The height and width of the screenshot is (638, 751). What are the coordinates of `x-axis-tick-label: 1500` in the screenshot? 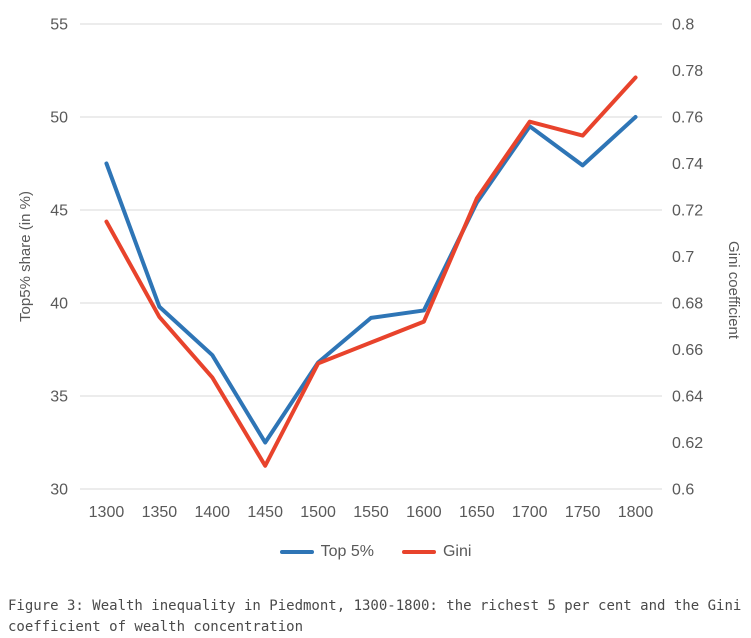 It's located at (318, 512).